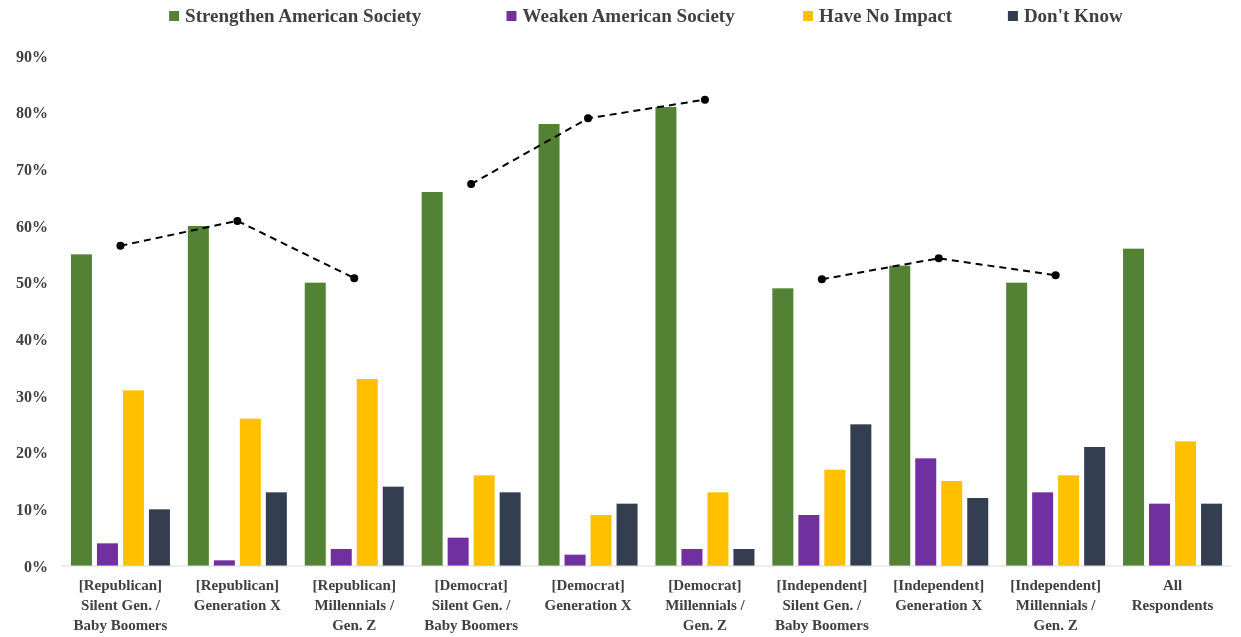 This screenshot has height=637, width=1241. Describe the element at coordinates (32, 283) in the screenshot. I see `y-tick-label: 50%` at that location.